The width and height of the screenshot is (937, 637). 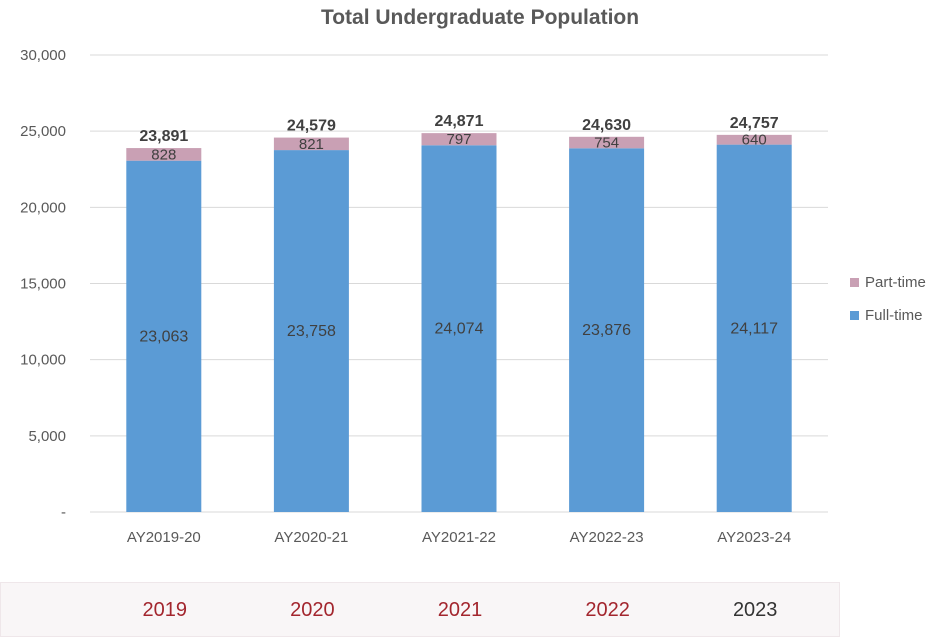 I want to click on full-time-value-label: 23,758, so click(x=311, y=331).